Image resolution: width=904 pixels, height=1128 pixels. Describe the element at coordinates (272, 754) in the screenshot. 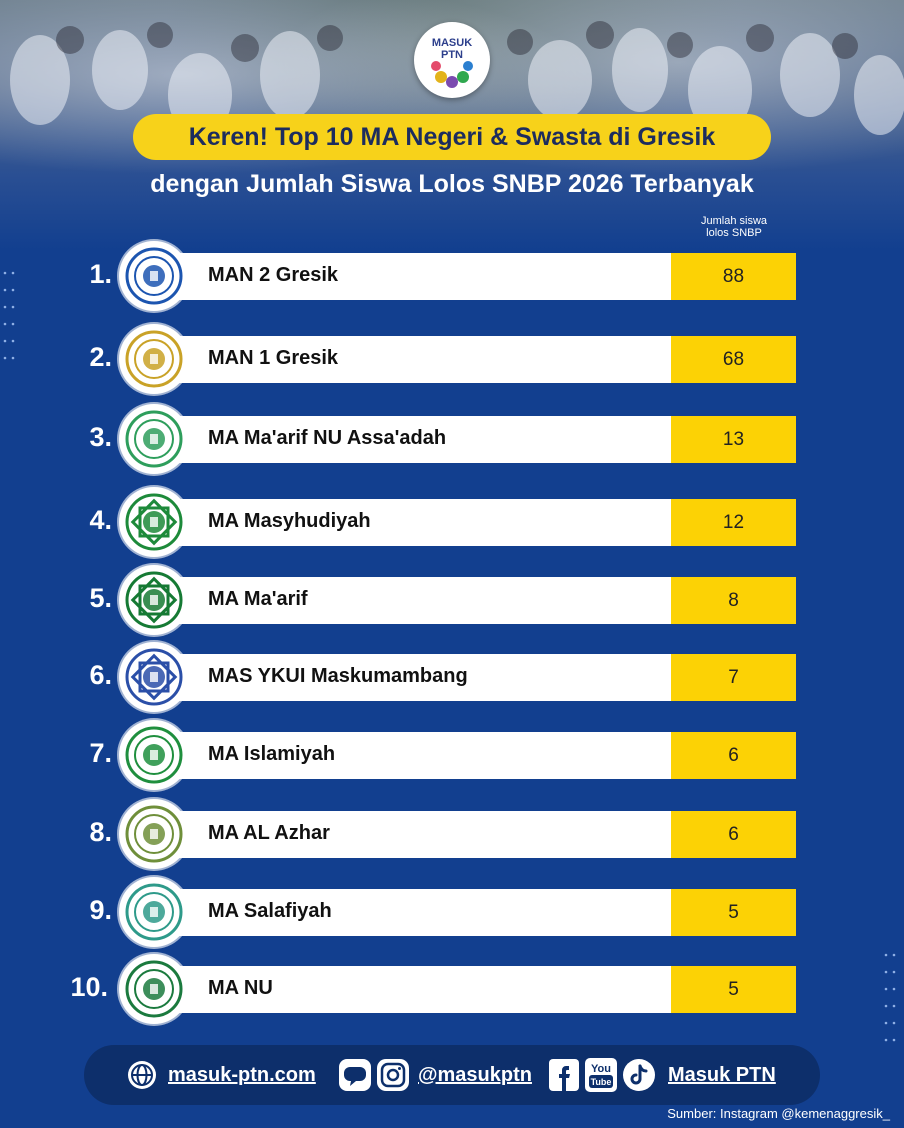

I see `school-name: MA Islamiyah` at that location.